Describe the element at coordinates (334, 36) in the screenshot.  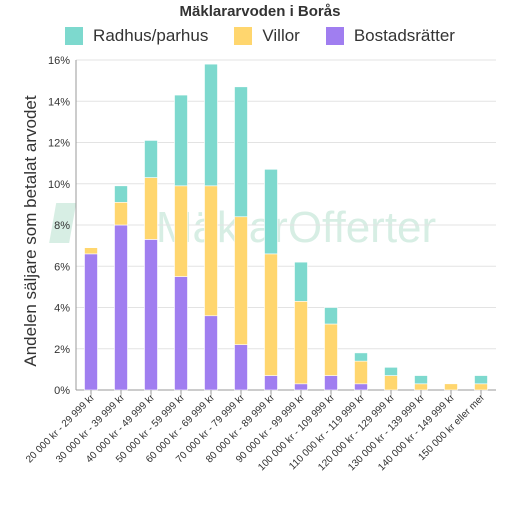
I see `legend-swatch-bostadsratter` at that location.